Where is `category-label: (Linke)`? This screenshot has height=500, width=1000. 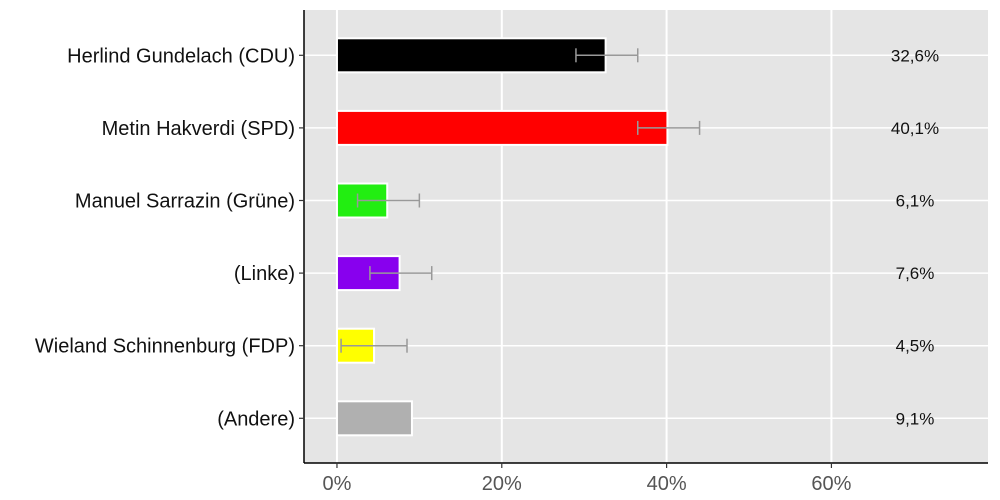 category-label: (Linke) is located at coordinates (264, 274).